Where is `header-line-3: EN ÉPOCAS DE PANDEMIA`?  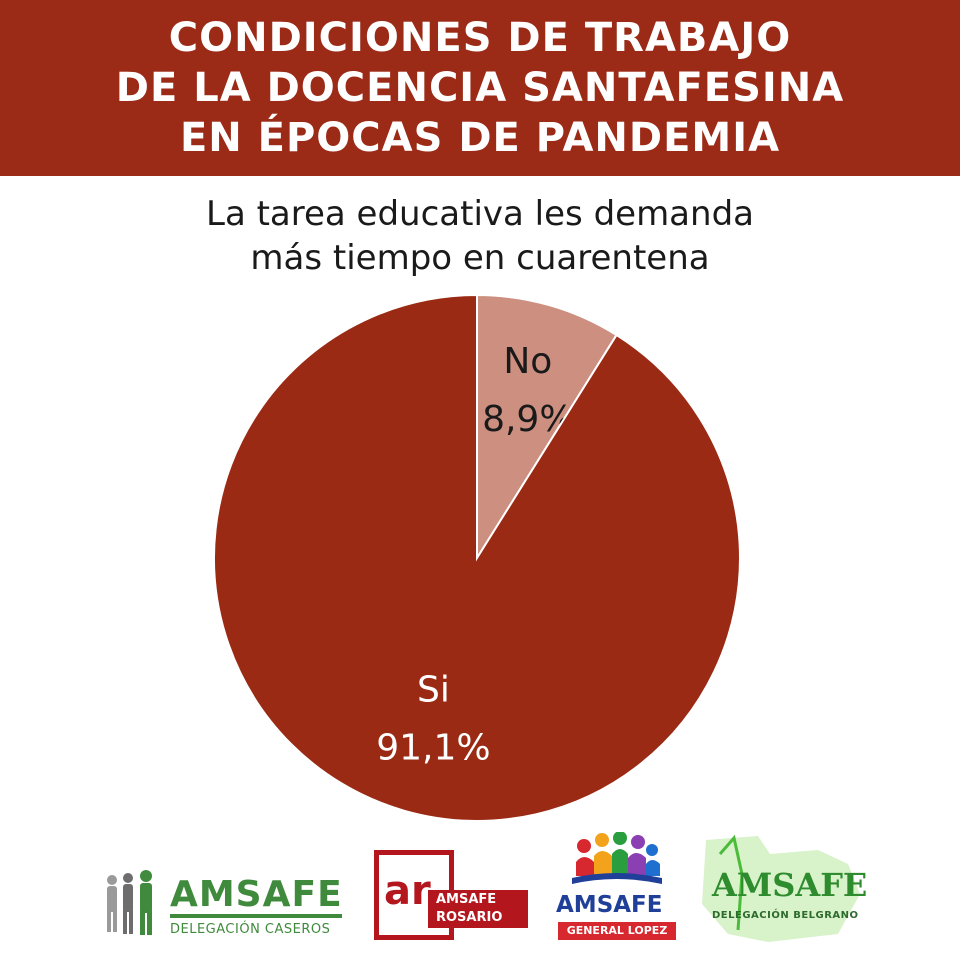 header-line-3: EN ÉPOCAS DE PANDEMIA is located at coordinates (480, 138).